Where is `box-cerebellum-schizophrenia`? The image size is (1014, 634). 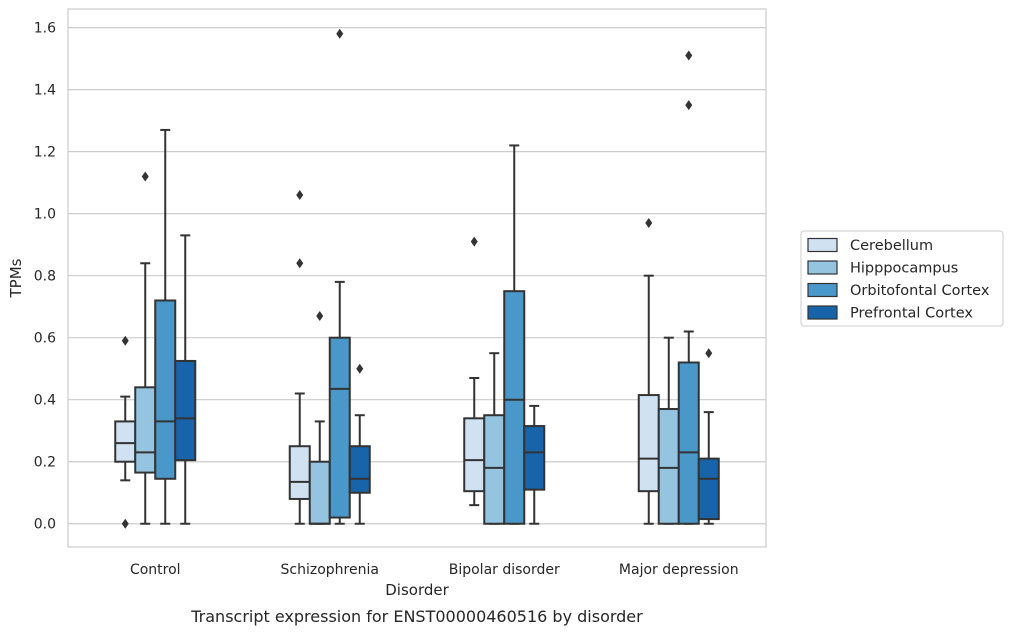 box-cerebellum-schizophrenia is located at coordinates (299, 357).